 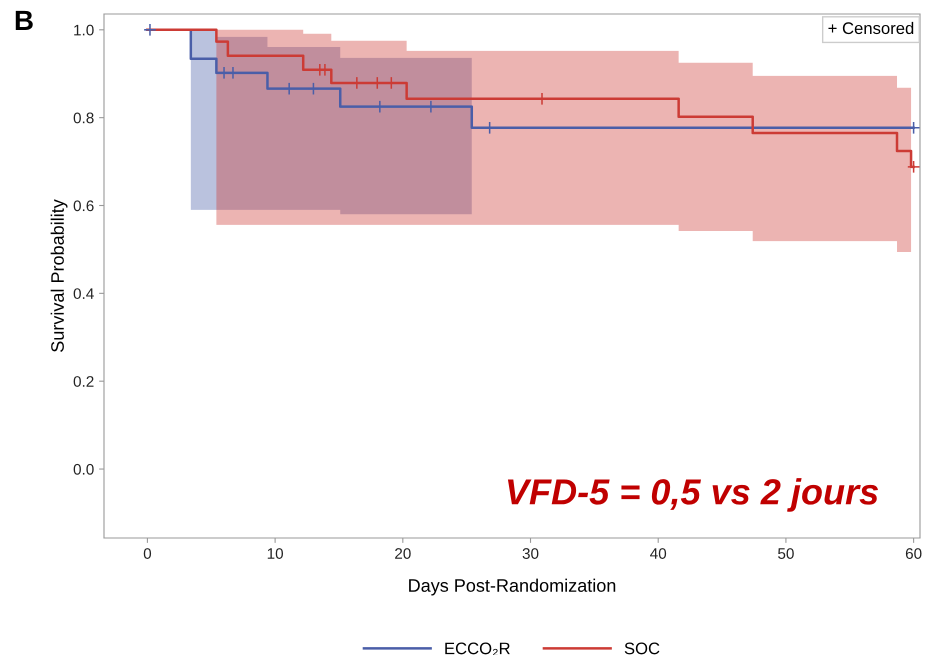 I want to click on y-tick-label: 0.4, so click(x=84, y=294).